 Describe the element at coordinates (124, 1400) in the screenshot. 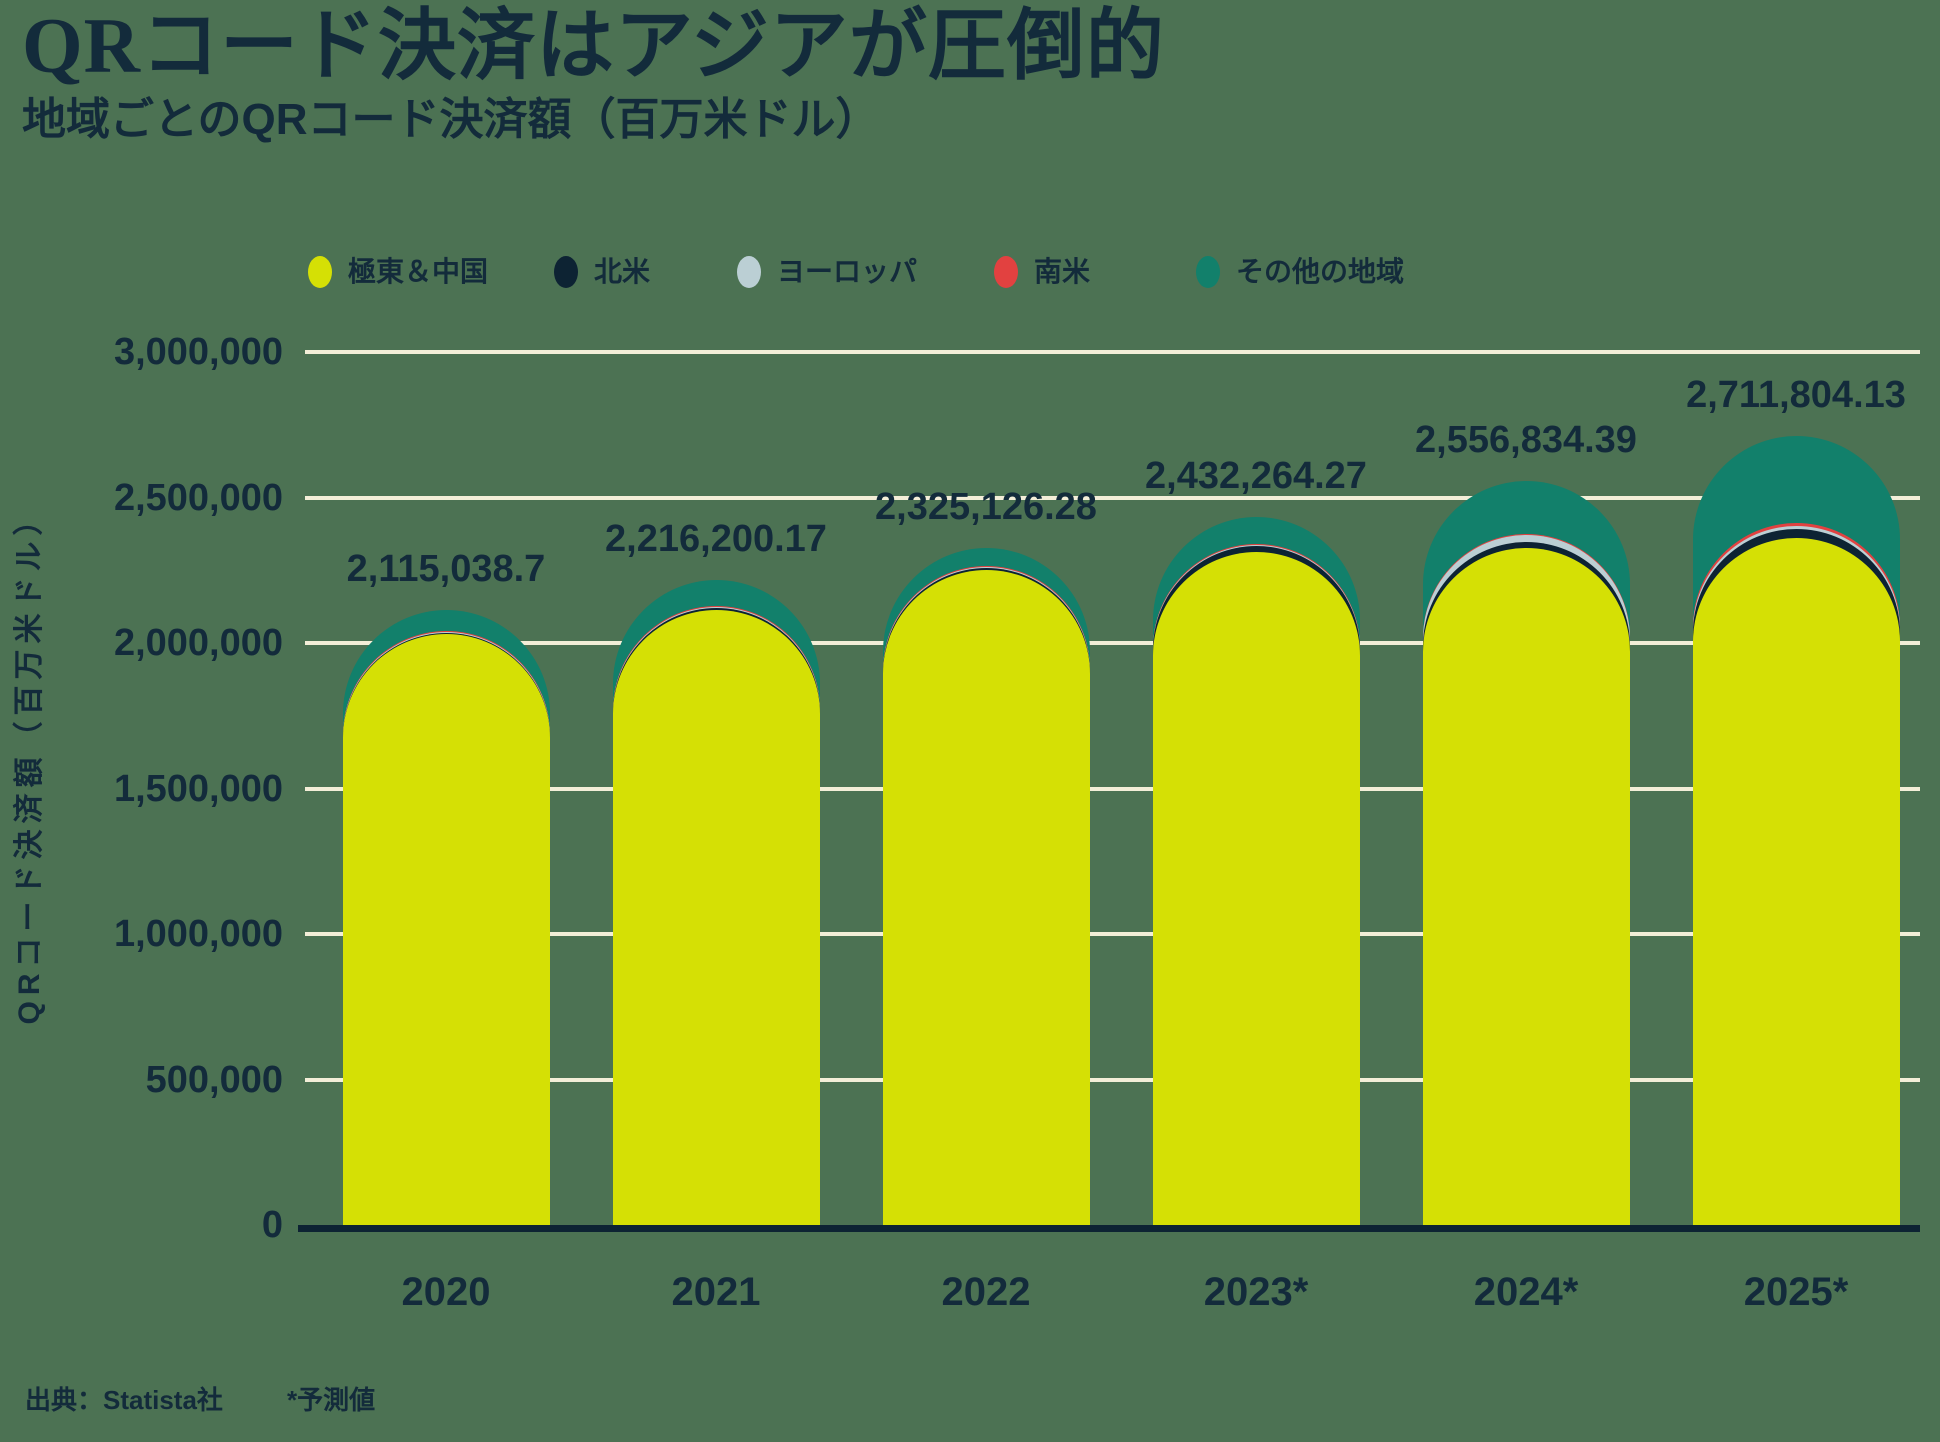

I see `source-note: 出典：Statista社` at that location.